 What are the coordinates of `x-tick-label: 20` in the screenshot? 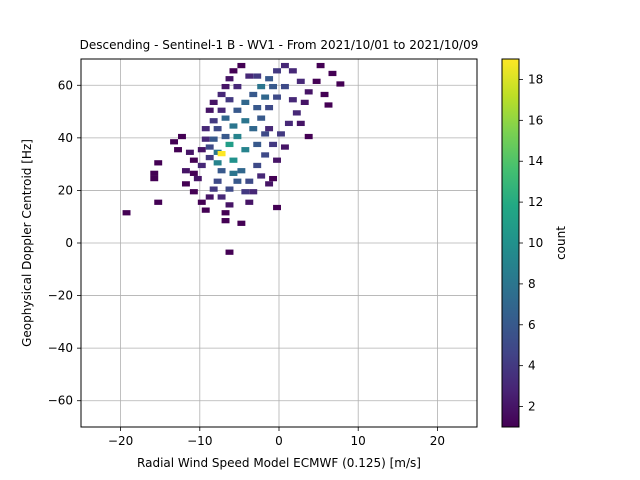 It's located at (437, 441).